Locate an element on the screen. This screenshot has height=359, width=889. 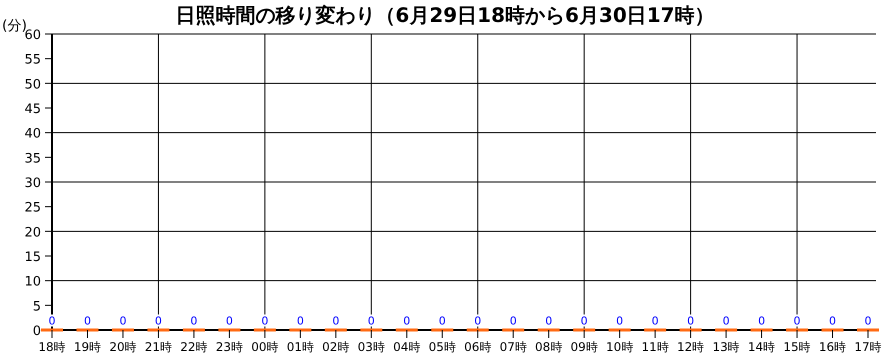
x-tick-label: 07時 is located at coordinates (513, 347).